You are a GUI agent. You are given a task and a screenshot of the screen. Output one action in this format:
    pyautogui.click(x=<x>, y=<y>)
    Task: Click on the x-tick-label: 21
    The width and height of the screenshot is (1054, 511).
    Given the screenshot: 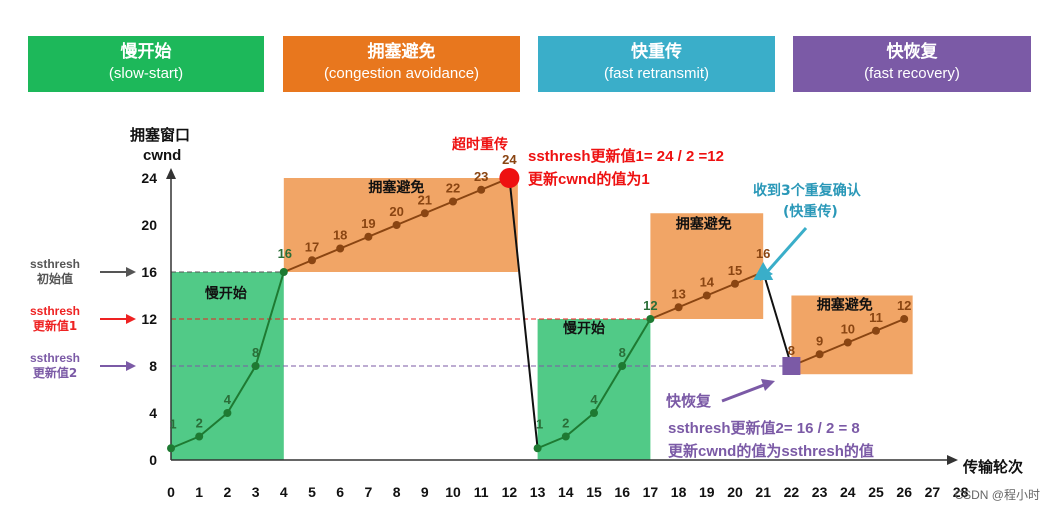 What is the action you would take?
    pyautogui.click(x=763, y=492)
    